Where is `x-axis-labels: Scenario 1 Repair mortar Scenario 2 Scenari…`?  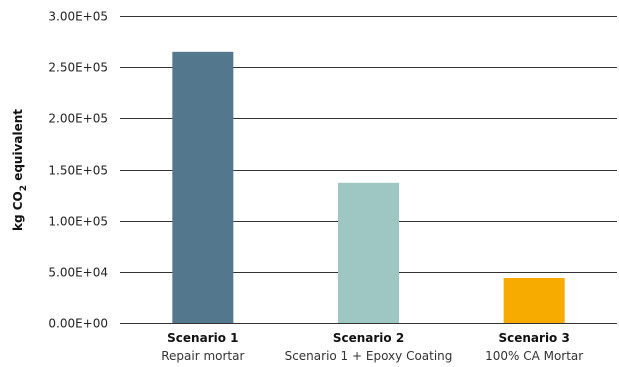
x-axis-labels: Scenario 1 Repair mortar Scenario 2 Scenari… is located at coordinates (372, 347).